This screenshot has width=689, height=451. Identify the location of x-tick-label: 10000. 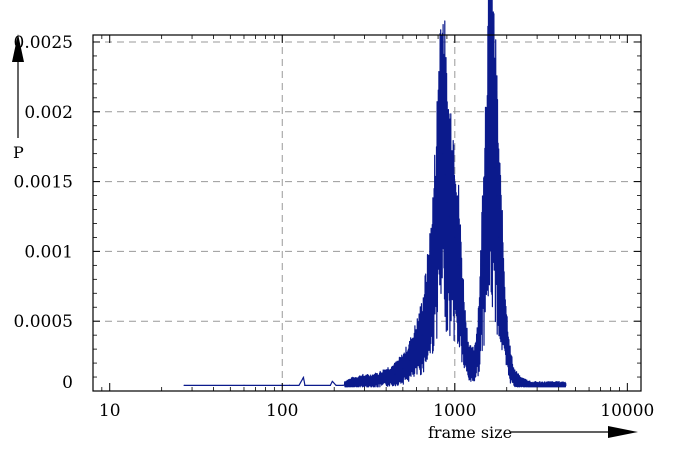
(627, 411).